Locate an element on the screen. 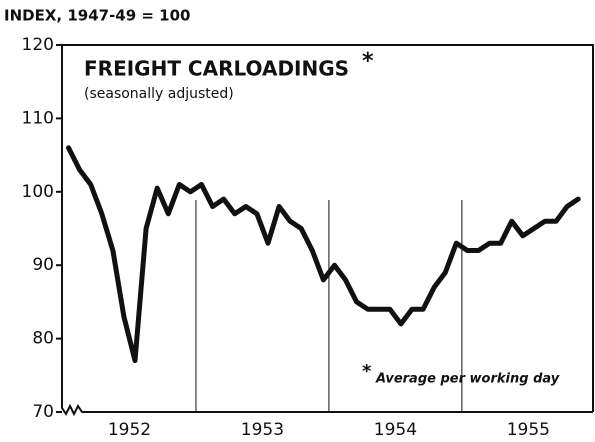 Image resolution: width=595 pixels, height=442 pixels. chart-title: FREIGHT CARLOADINGS is located at coordinates (216, 69).